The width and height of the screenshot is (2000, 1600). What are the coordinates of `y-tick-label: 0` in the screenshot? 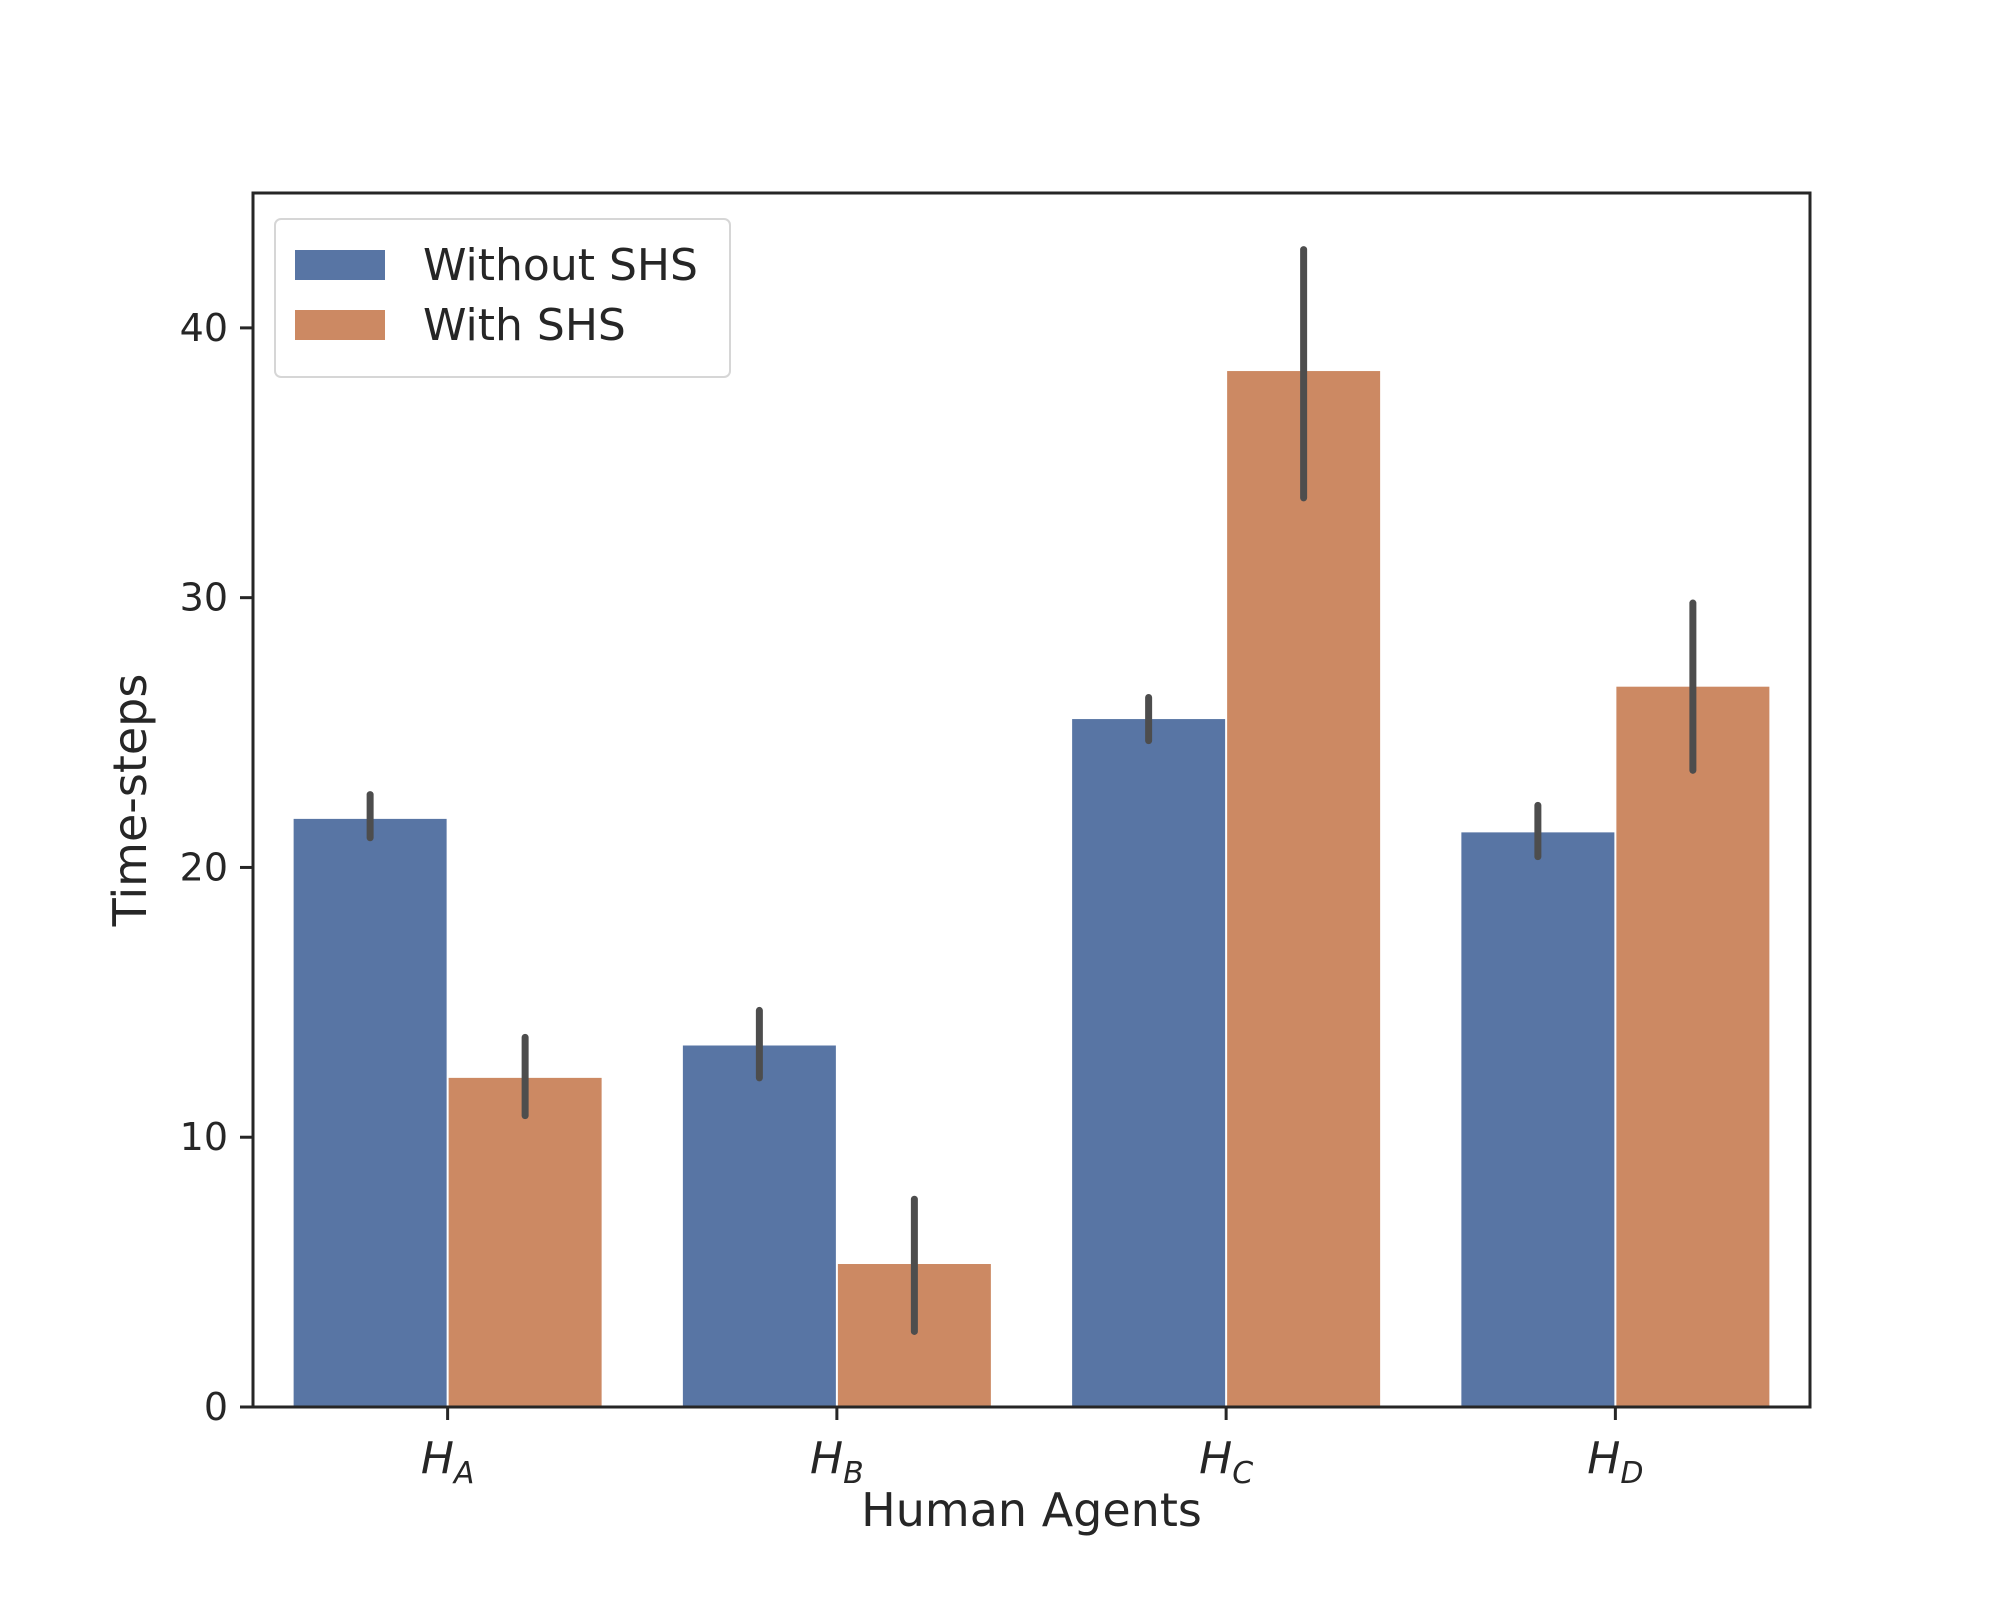 It's located at (216, 1407).